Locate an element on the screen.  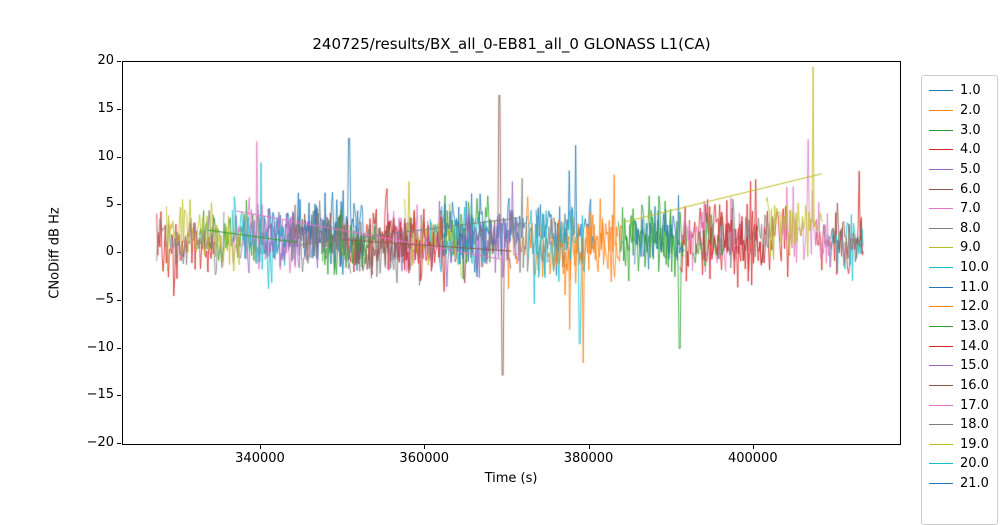
x-axis-label: Time (s) is located at coordinates (511, 478).